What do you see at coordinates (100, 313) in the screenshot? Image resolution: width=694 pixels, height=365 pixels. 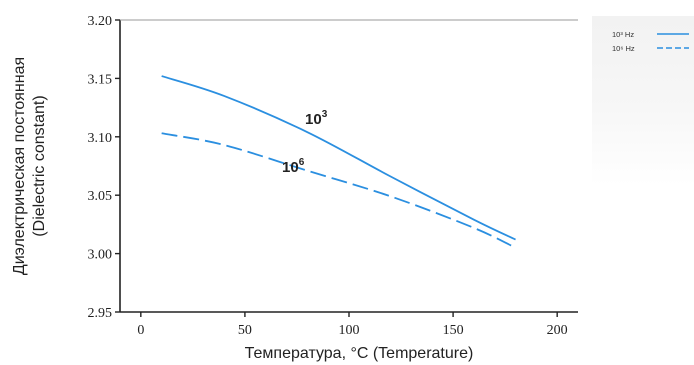 I see `y-tick-label-0: 2.95` at bounding box center [100, 313].